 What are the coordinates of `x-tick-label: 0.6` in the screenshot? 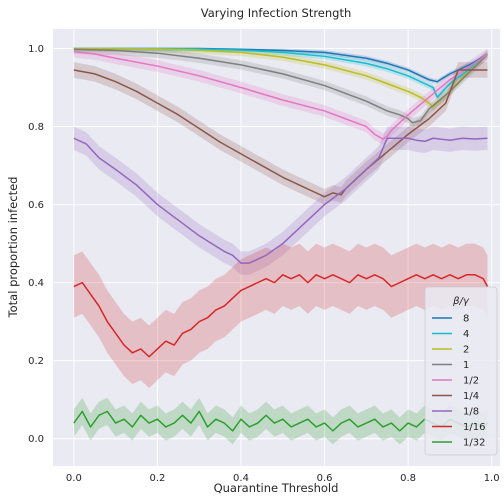 It's located at (325, 478).